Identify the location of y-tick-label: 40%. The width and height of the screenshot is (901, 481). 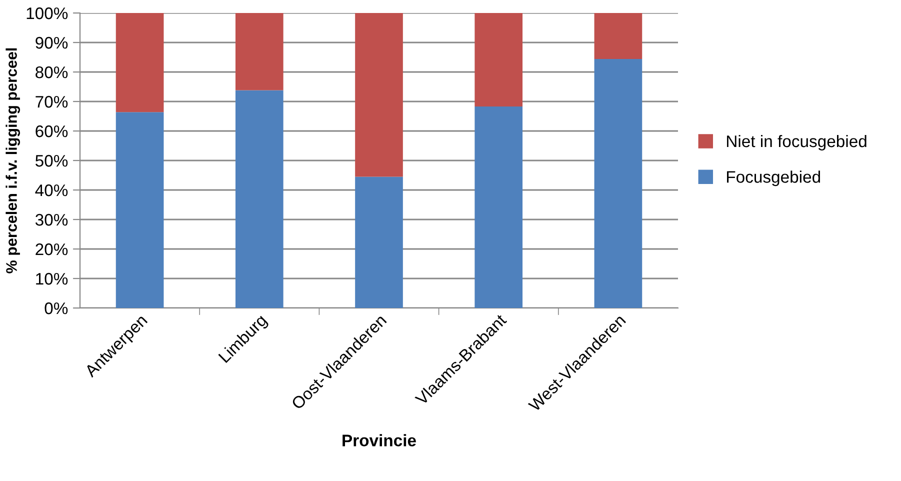
(51, 190).